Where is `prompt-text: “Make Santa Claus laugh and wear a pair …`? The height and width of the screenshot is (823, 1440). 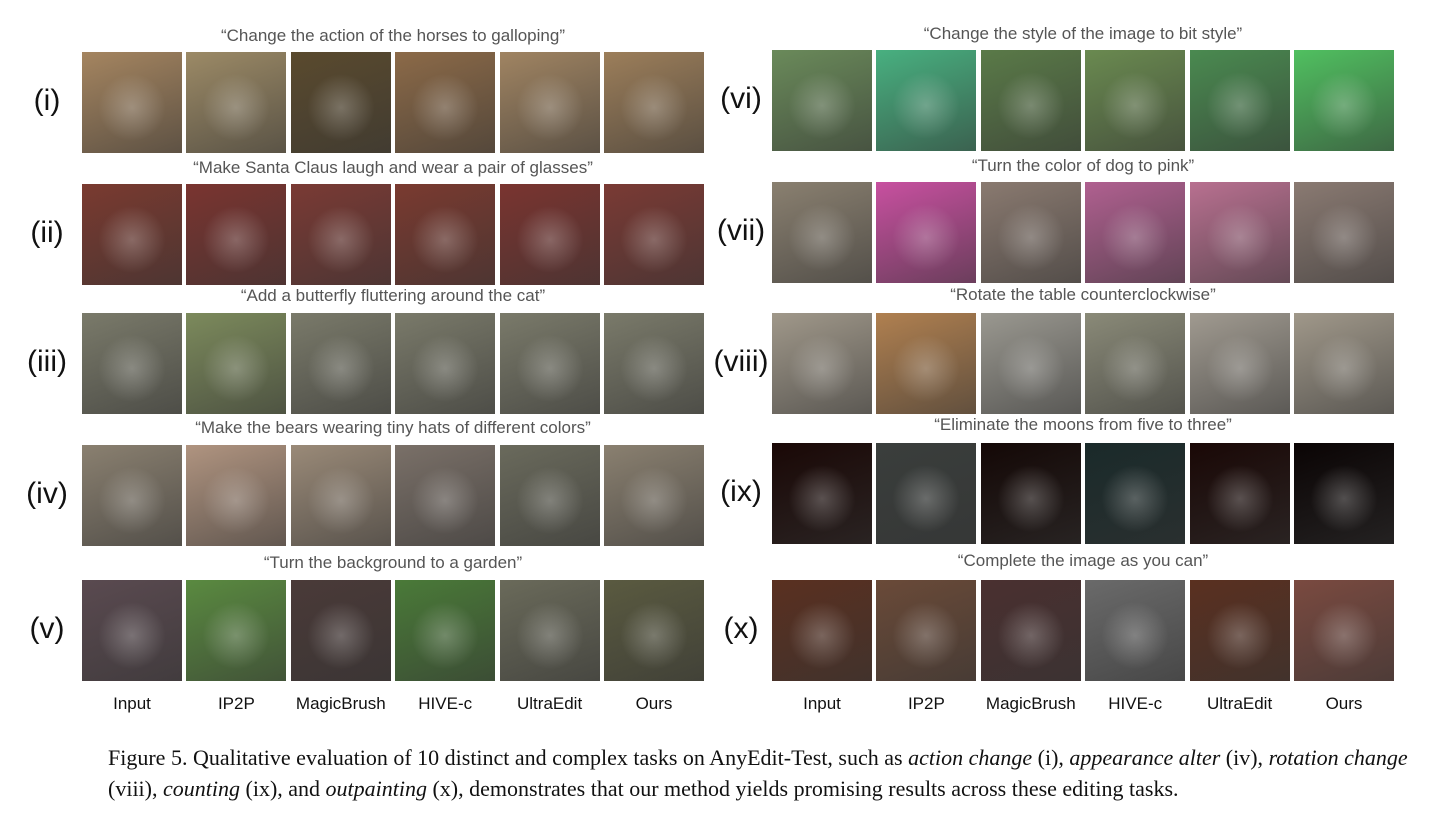
prompt-text: “Make Santa Claus laugh and wear a pair … is located at coordinates (393, 167).